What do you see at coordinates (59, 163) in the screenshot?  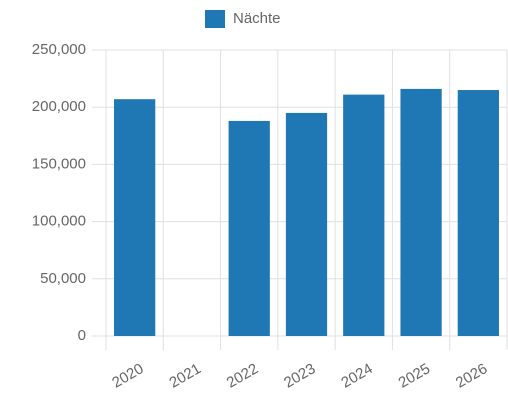 I see `y-tick-label: 150,000` at bounding box center [59, 163].